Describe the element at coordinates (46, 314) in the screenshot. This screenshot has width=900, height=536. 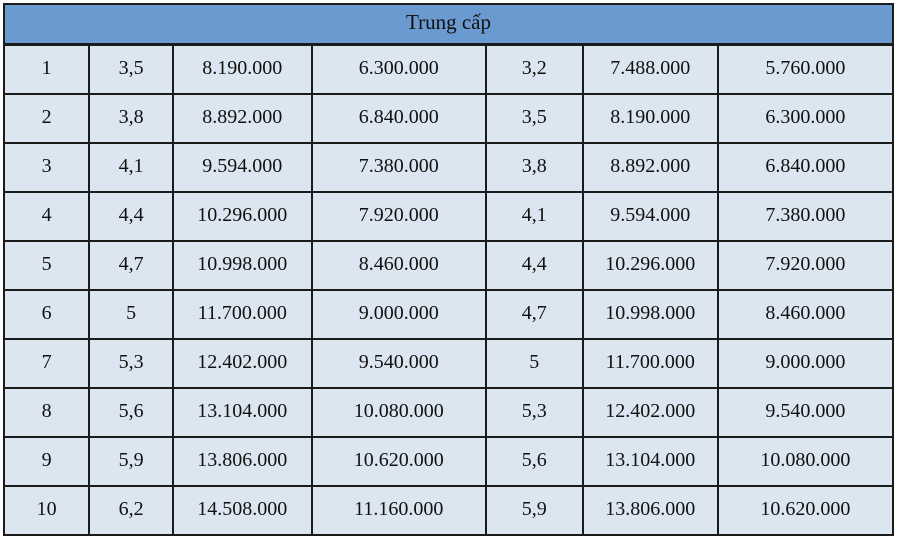
I see `table-cell: 6` at that location.